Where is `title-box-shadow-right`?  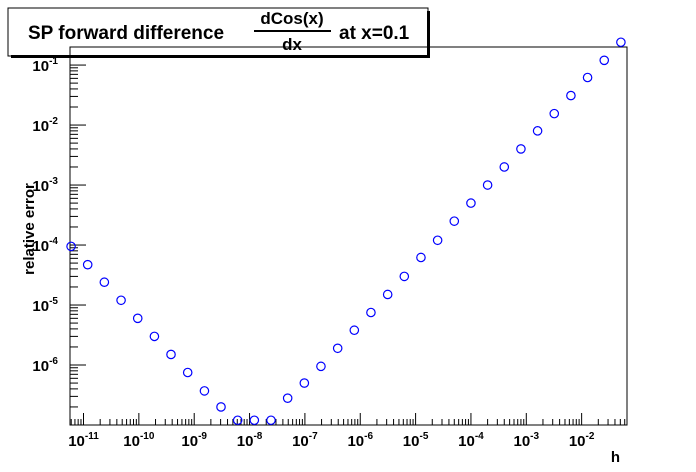
title-box-shadow-right is located at coordinates (428, 34).